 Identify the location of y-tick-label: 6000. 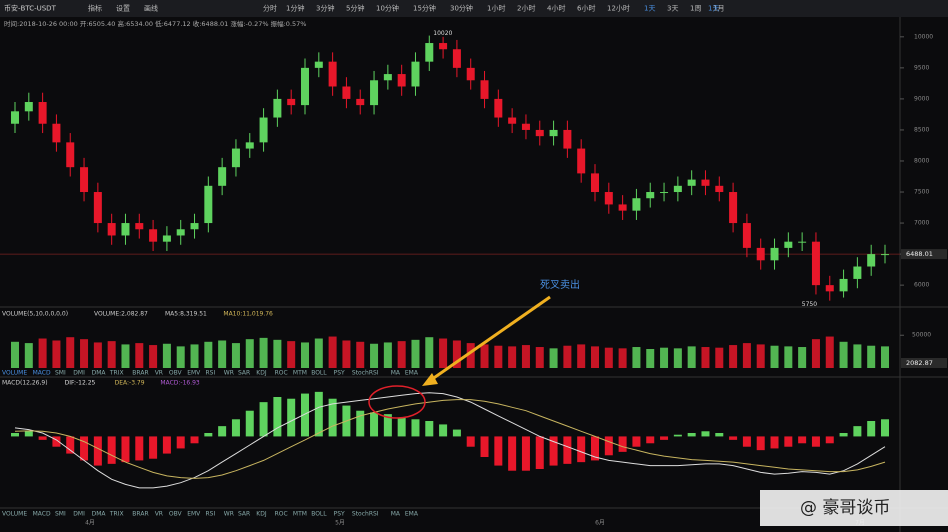
(921, 285).